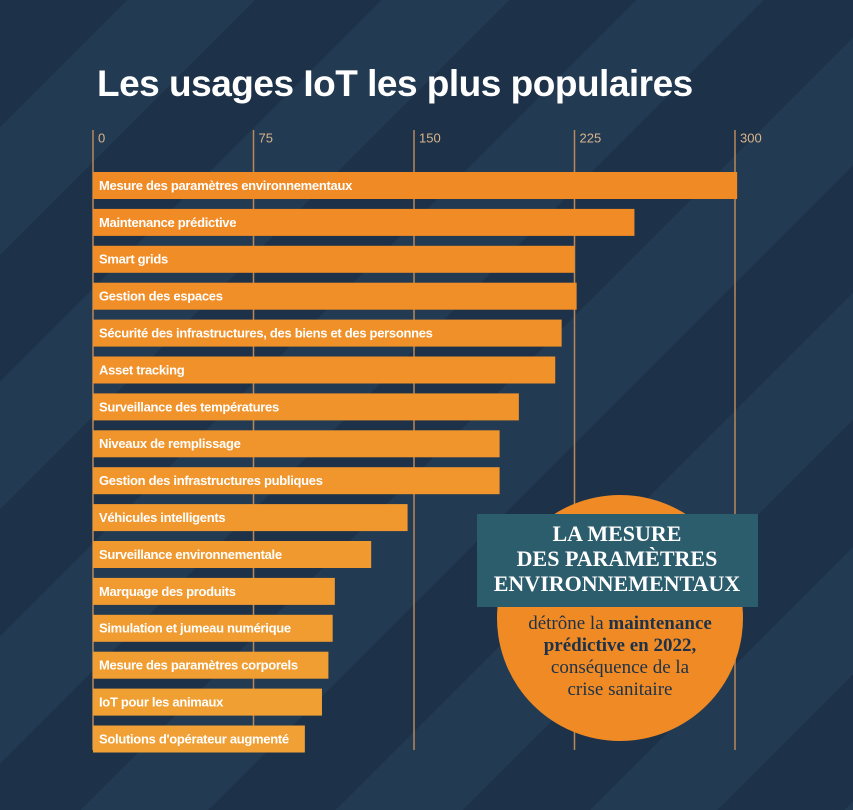  I want to click on callout-text: prédictive en 2022,, so click(620, 645).